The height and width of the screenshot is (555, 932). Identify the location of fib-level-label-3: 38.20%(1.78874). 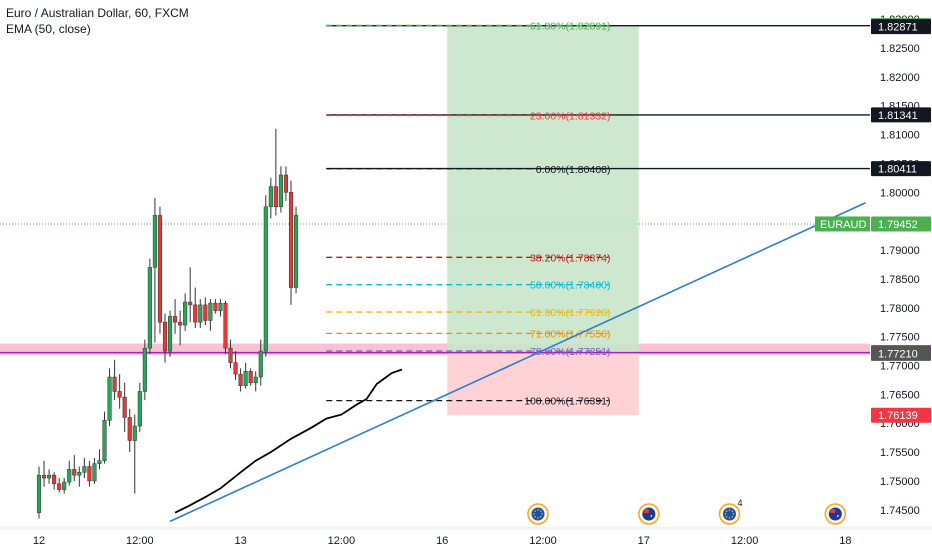
(570, 258).